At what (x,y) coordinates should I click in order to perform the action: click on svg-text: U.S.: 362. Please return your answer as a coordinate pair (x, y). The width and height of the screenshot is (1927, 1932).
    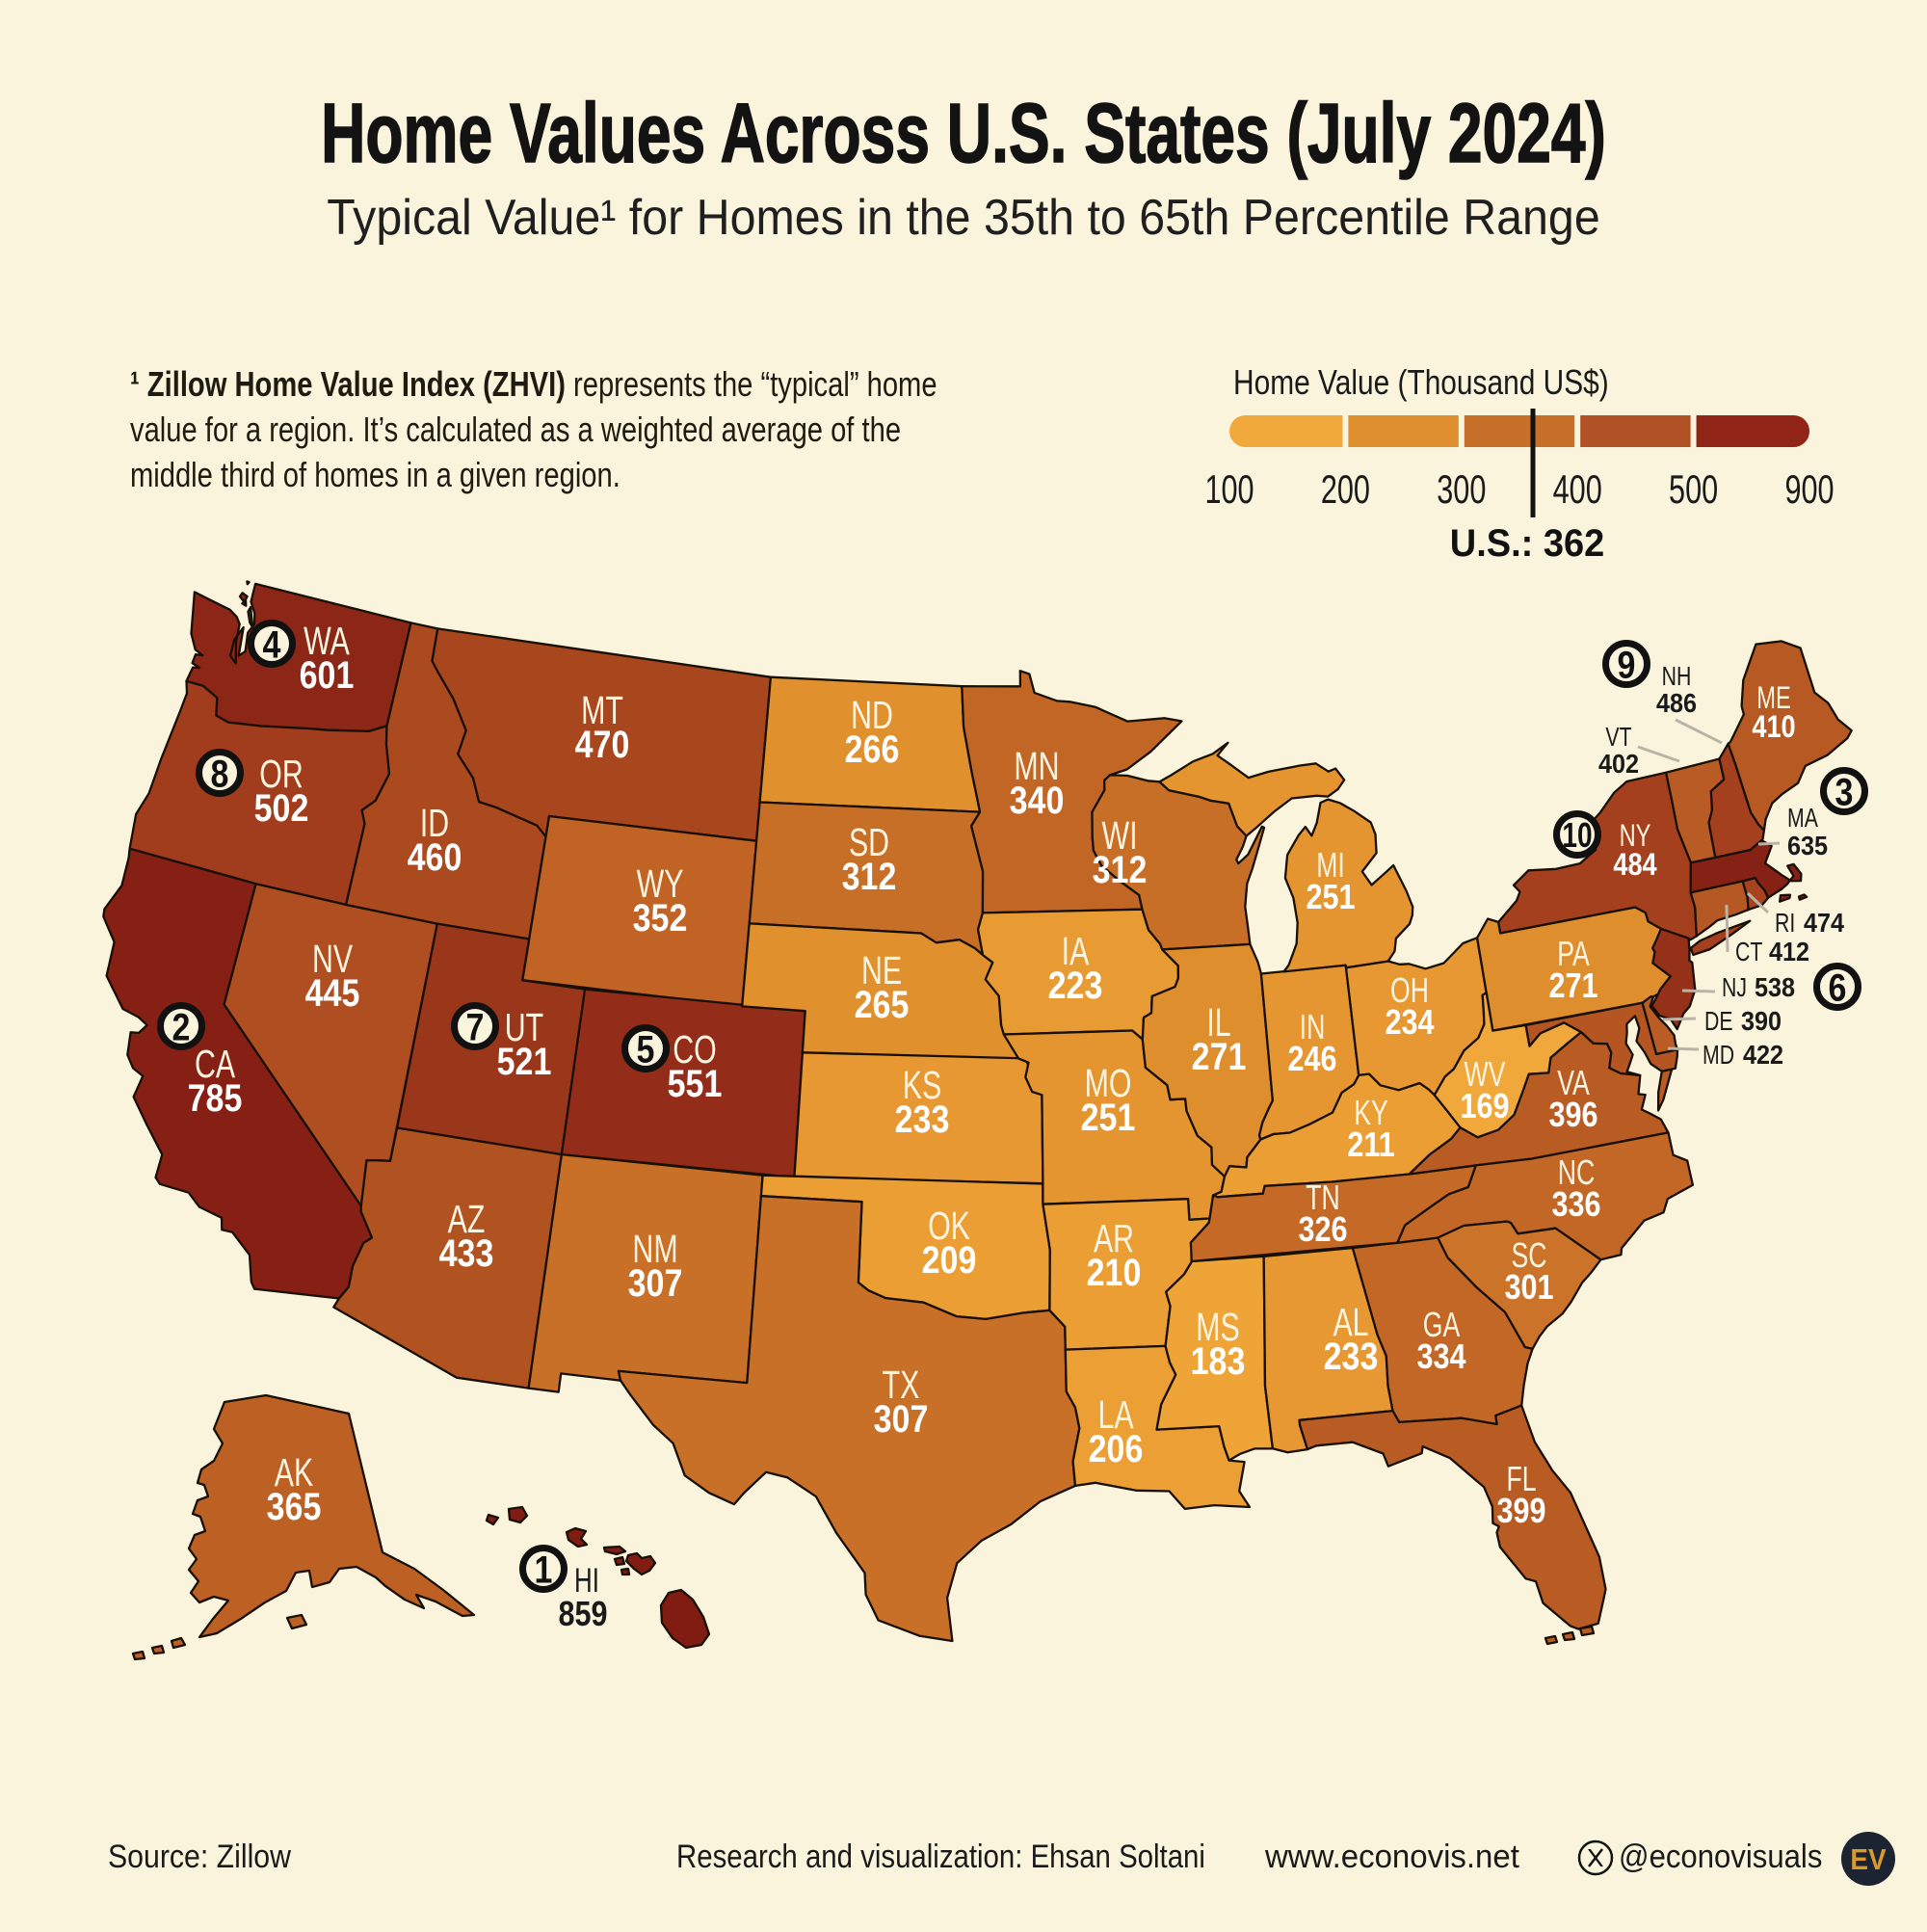
    Looking at the image, I should click on (1527, 543).